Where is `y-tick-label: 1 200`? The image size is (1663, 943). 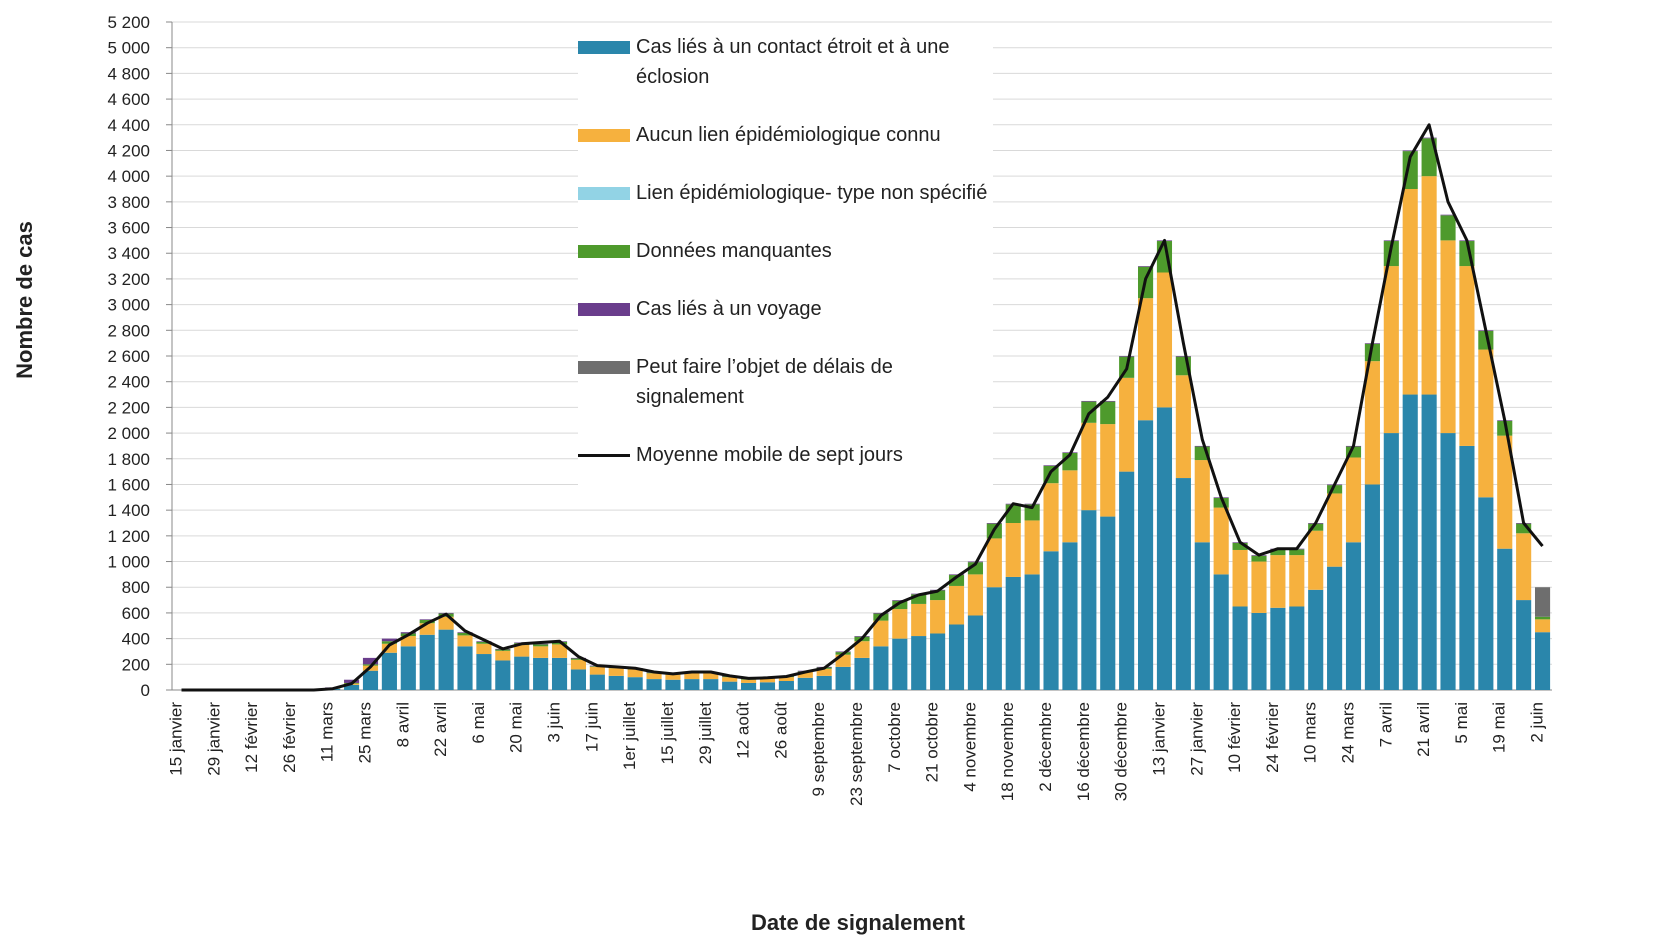
y-tick-label: 1 200 is located at coordinates (128, 536).